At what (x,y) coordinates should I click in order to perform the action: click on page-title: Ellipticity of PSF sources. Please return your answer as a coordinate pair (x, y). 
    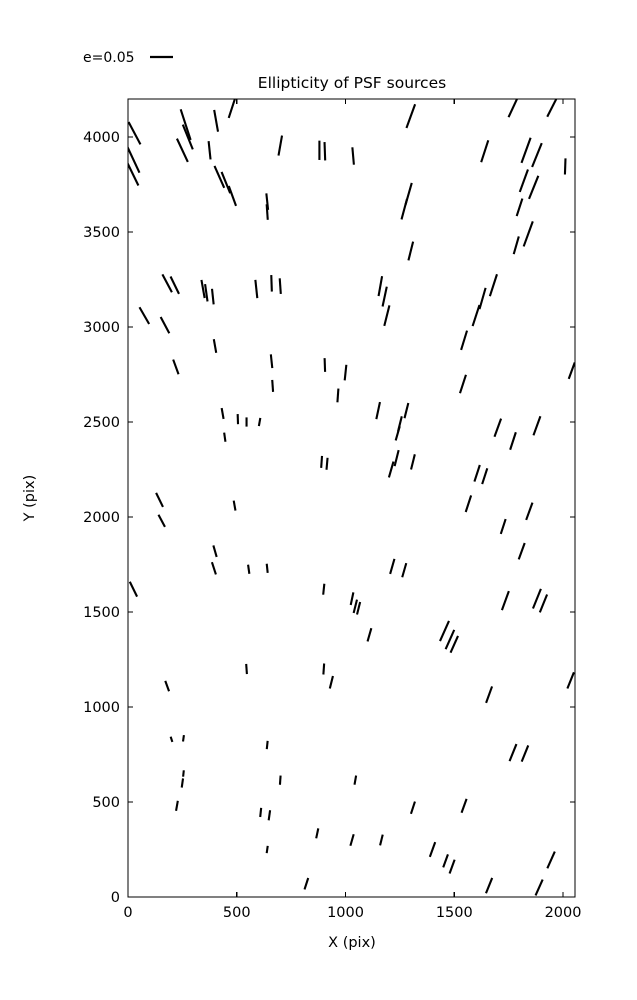
    Looking at the image, I should click on (352, 83).